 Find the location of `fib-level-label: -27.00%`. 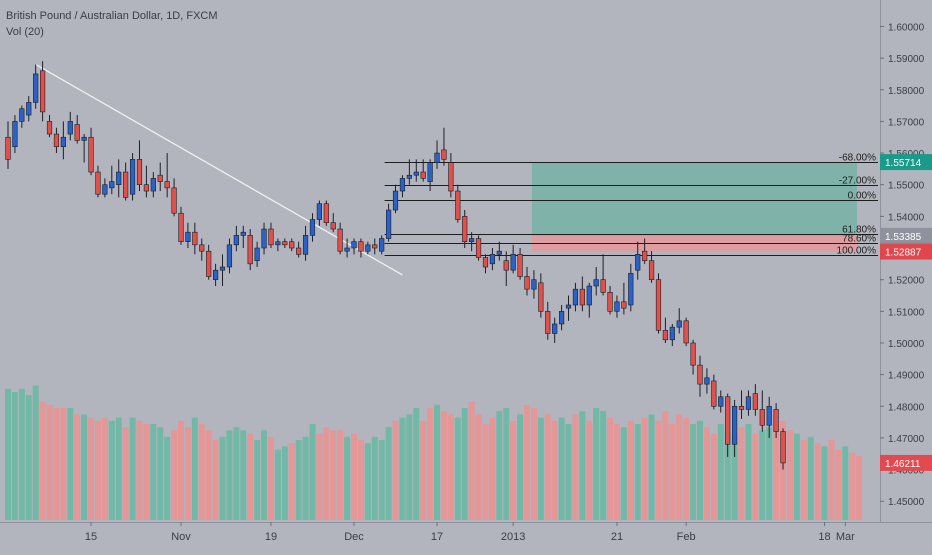

fib-level-label: -27.00% is located at coordinates (857, 181).